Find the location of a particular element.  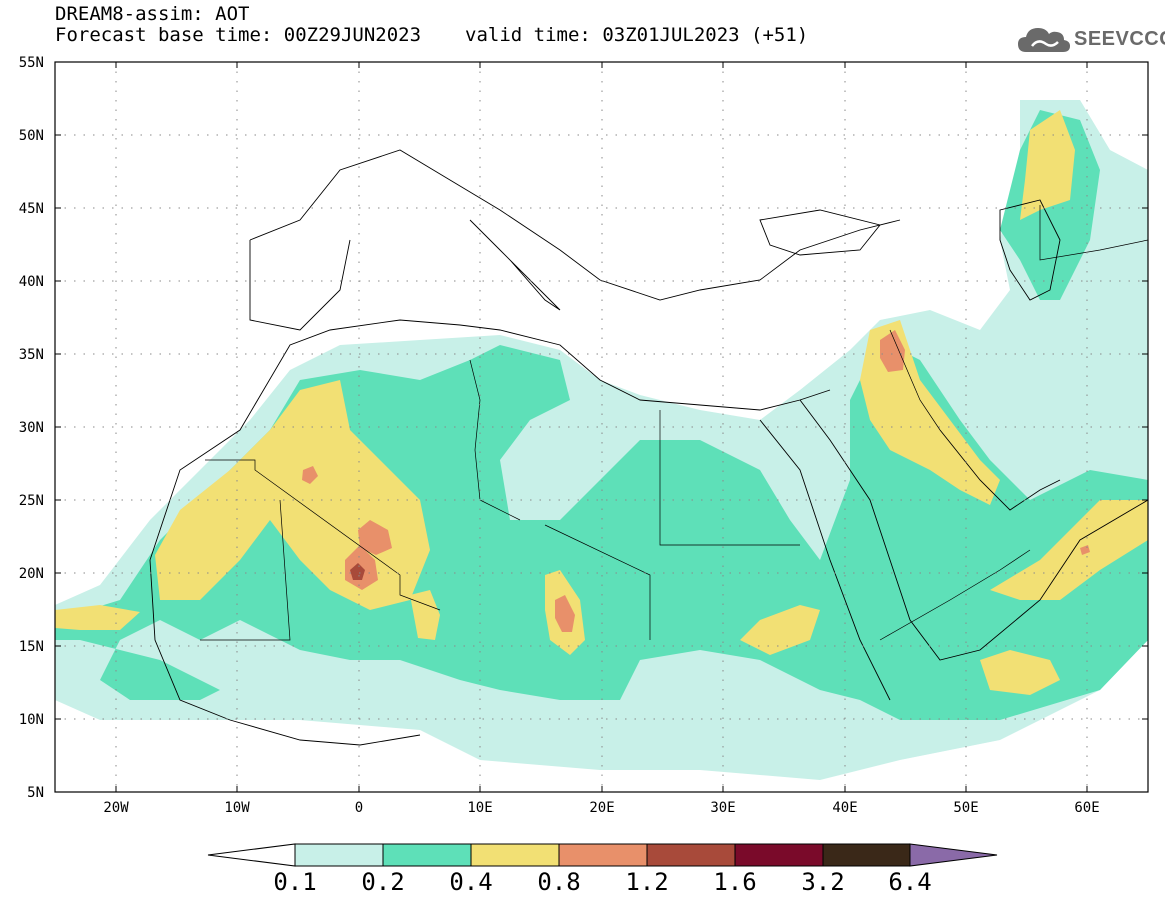

cloud-icon is located at coordinates (1044, 40).